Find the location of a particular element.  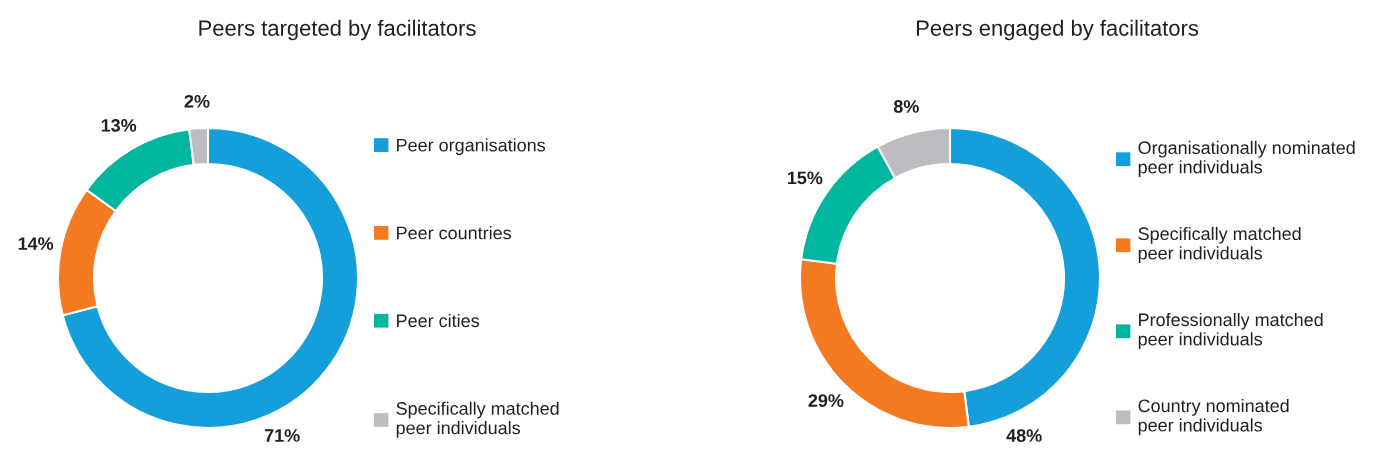

data-label: 14% is located at coordinates (36, 243).